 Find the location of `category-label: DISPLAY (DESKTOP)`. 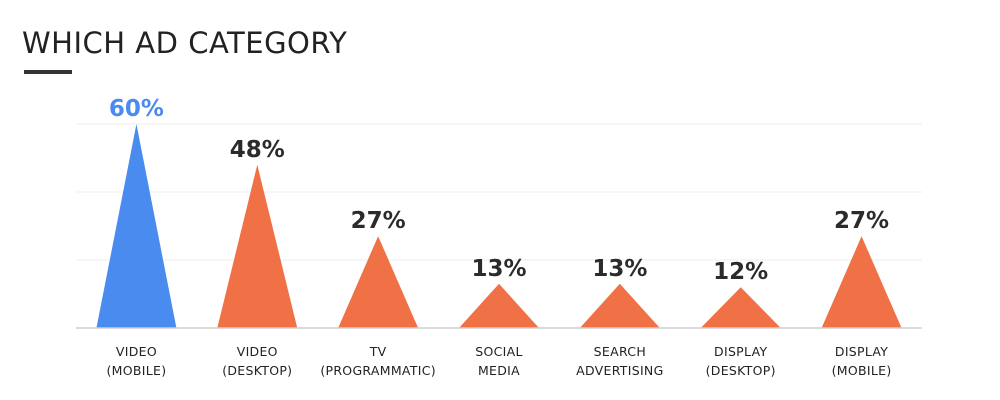

category-label: DISPLAY (DESKTOP) is located at coordinates (741, 361).